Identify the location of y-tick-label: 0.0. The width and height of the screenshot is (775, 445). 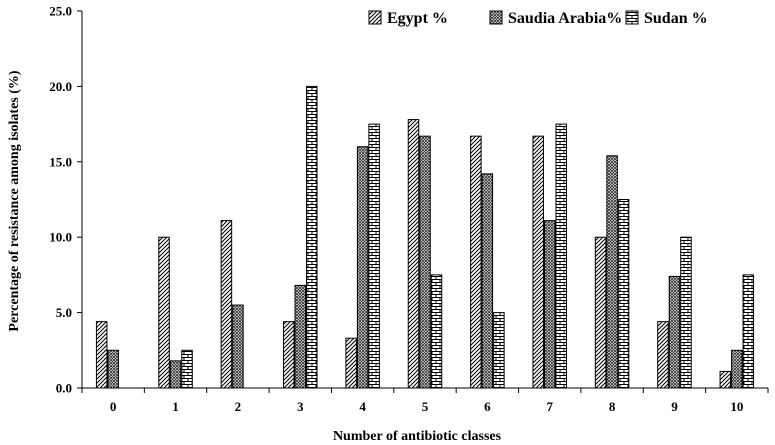
(64, 388).